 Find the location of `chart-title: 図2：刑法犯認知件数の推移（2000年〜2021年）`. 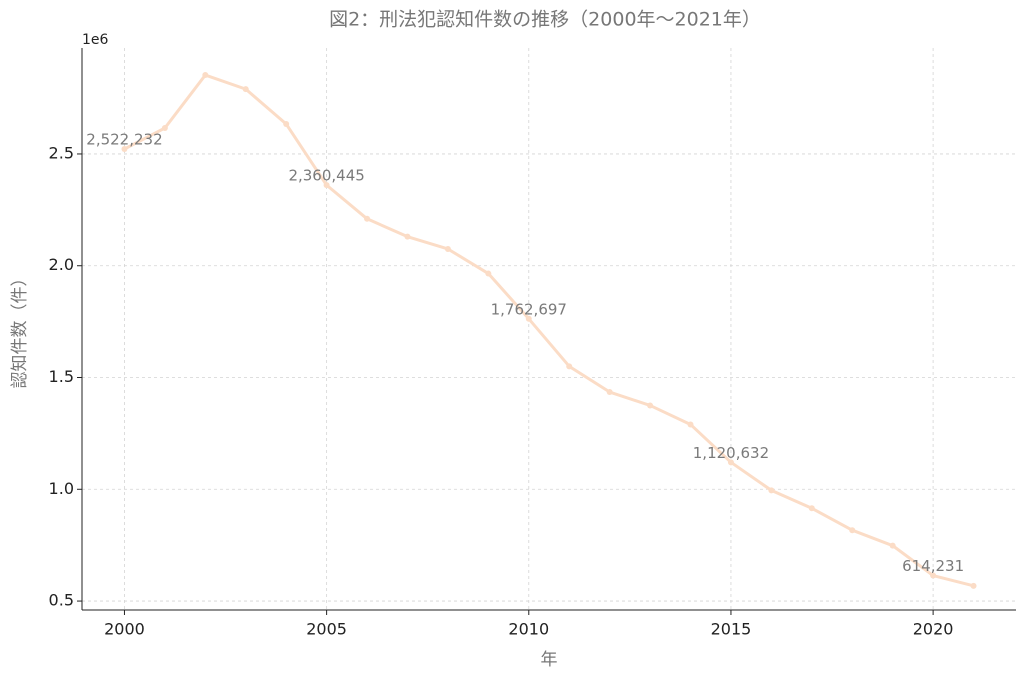

chart-title: 図2：刑法犯認知件数の推移（2000年〜2021年） is located at coordinates (545, 20).